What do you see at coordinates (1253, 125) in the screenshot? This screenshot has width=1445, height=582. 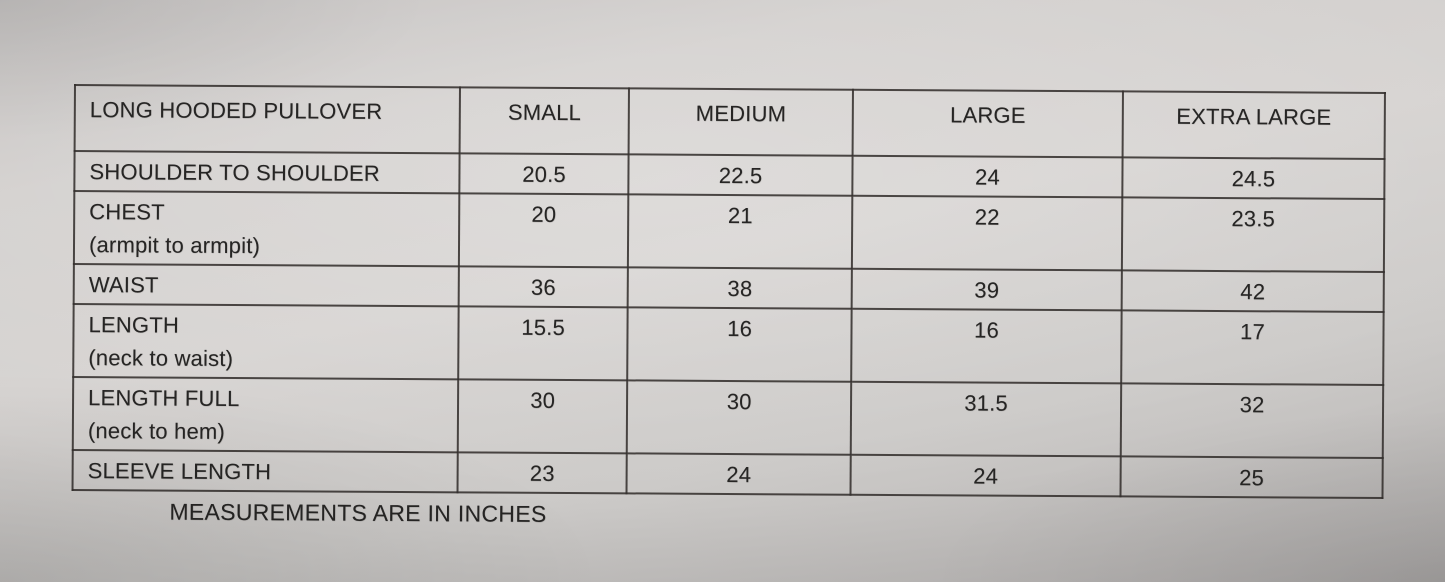 I see `column-header-extra-large: EXTRA LARGE` at bounding box center [1253, 125].